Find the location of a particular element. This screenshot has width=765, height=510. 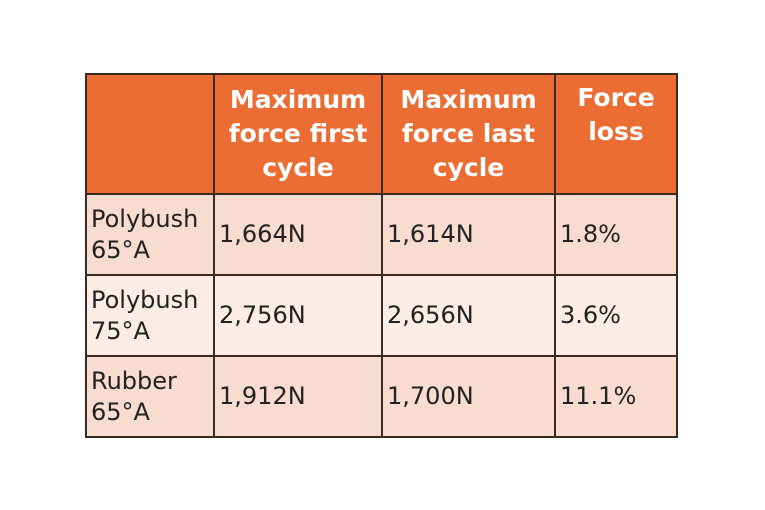

table-row: Polybush 65°A 1,664N 1,614N 1.8% is located at coordinates (381, 234).